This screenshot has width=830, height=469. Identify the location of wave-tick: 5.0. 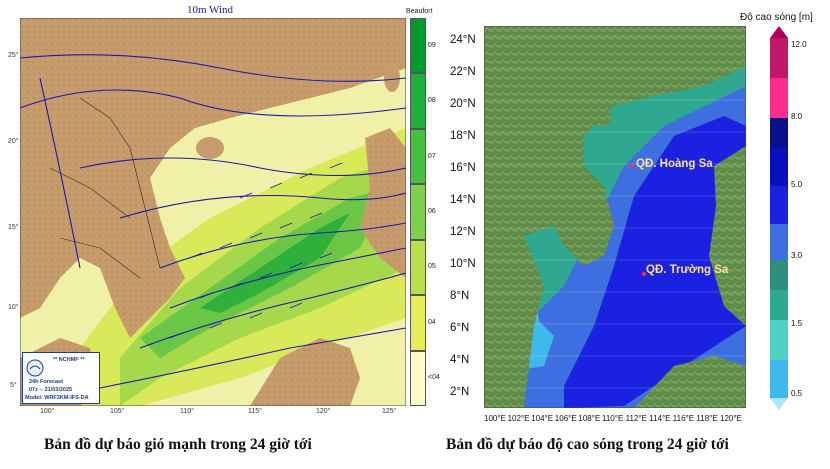
(797, 184).